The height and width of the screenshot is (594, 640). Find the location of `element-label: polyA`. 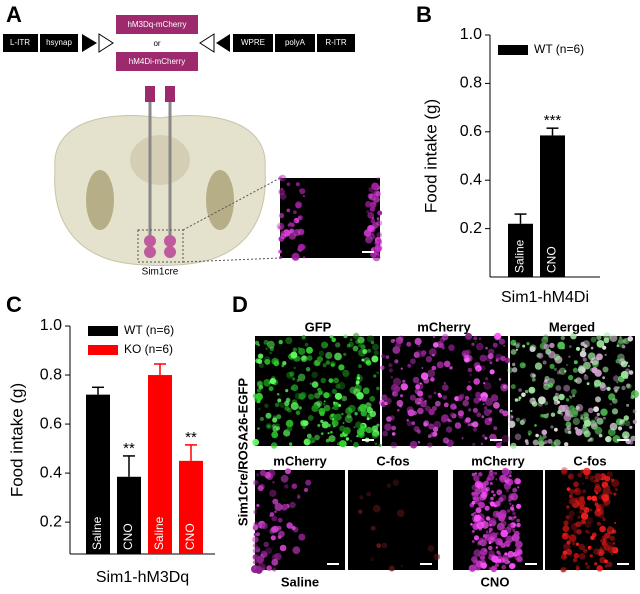

element-label: polyA is located at coordinates (295, 42).